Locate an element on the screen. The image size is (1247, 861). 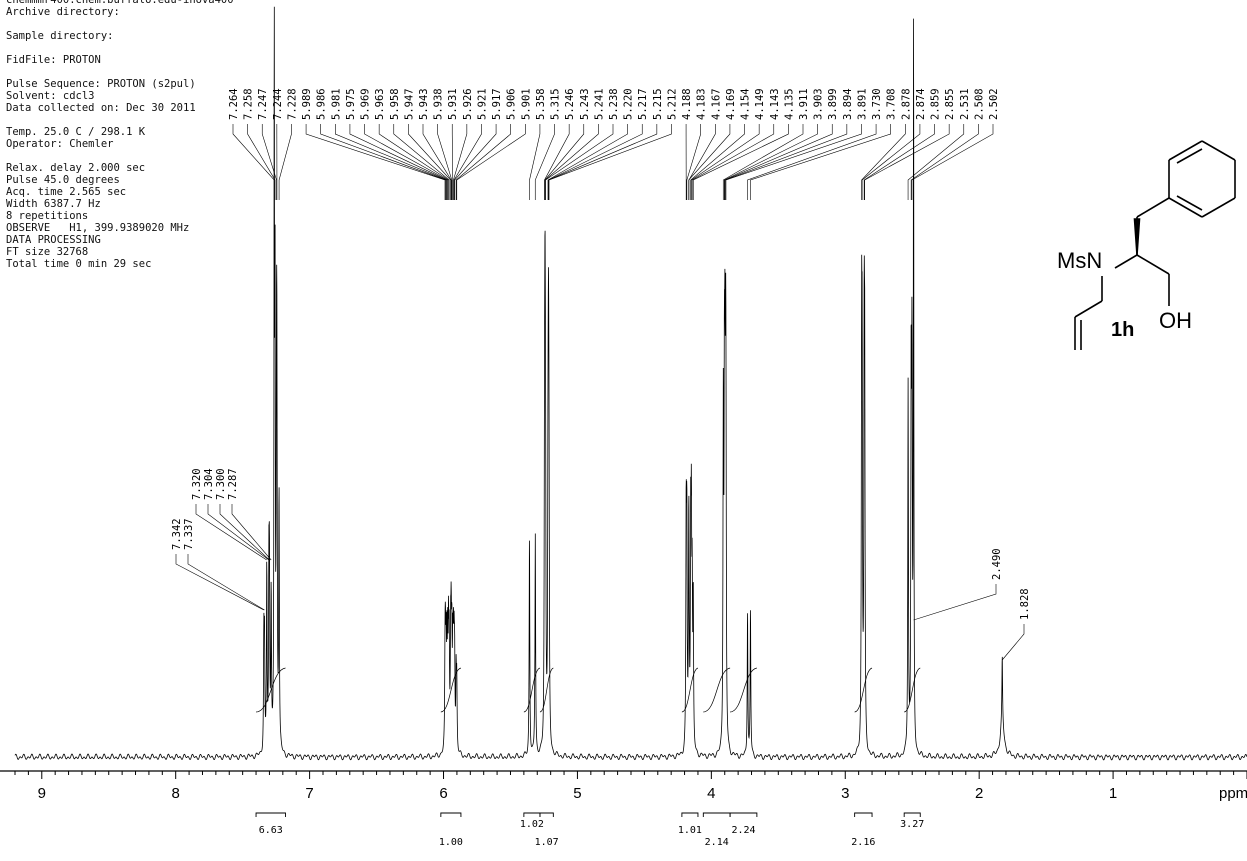
ring-bond is located at coordinates (1185, 150).